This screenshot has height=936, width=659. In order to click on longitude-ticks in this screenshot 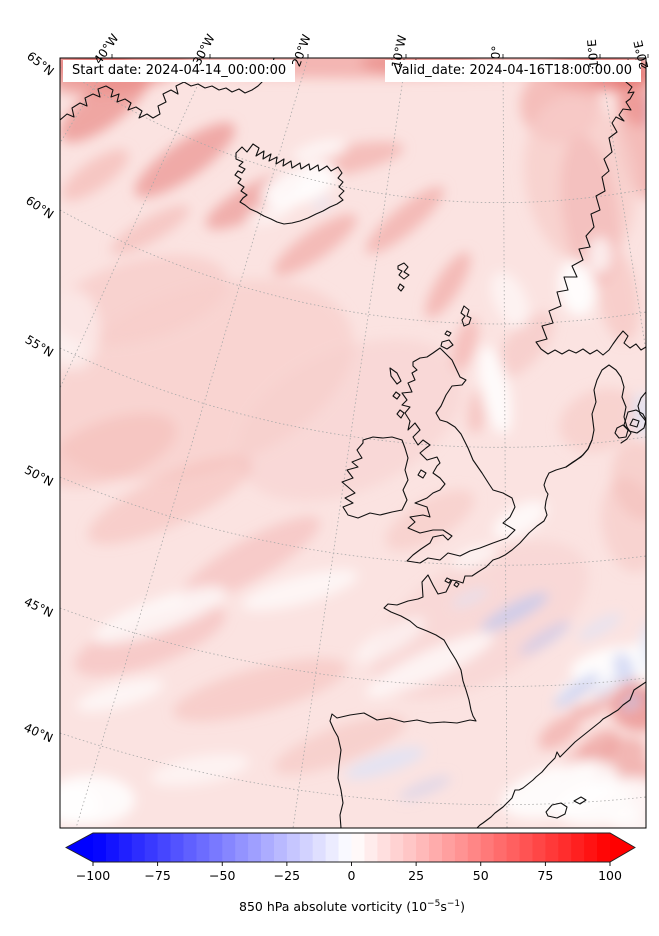, I will do `click(380, 56)`.